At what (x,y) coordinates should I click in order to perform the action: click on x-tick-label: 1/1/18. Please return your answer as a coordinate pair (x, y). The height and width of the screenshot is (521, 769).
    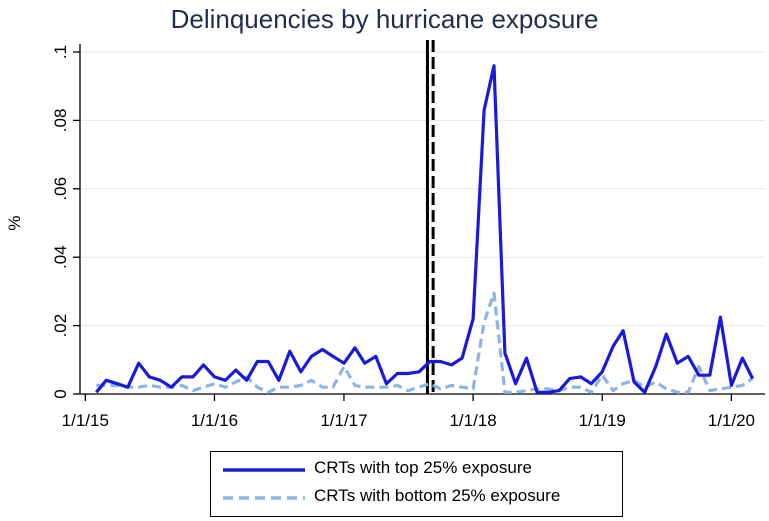
    Looking at the image, I should click on (472, 420).